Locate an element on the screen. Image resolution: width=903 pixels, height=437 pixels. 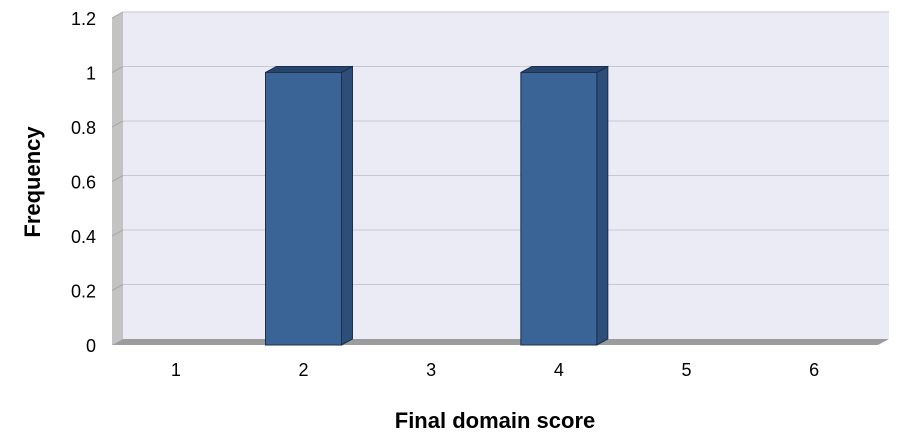
y-axis-ticks: 0 0.2 0.4 0.6 0.8 1 1.2 is located at coordinates (83, 182).